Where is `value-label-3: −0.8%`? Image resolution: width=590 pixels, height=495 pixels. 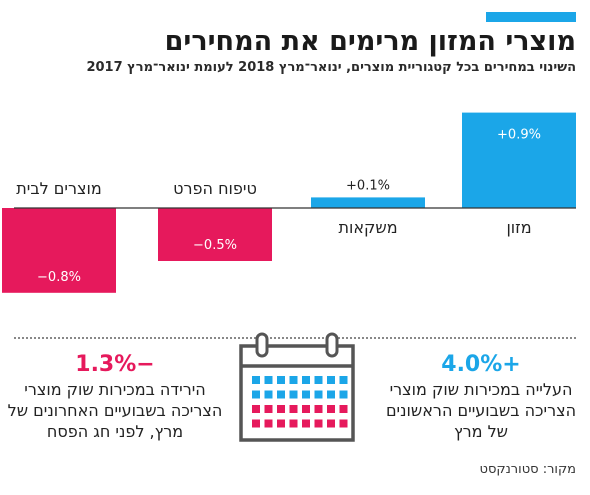 value-label-3: −0.8% is located at coordinates (59, 277).